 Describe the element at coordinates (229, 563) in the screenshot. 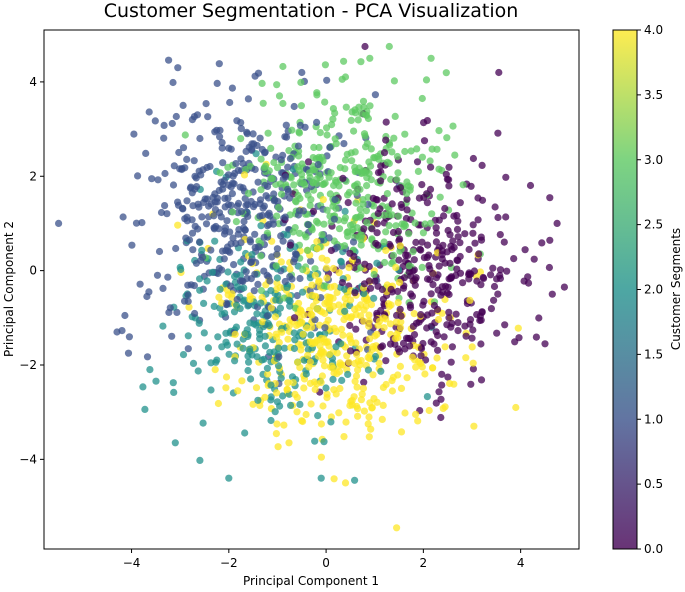

I see `x-tick-label: −2` at that location.